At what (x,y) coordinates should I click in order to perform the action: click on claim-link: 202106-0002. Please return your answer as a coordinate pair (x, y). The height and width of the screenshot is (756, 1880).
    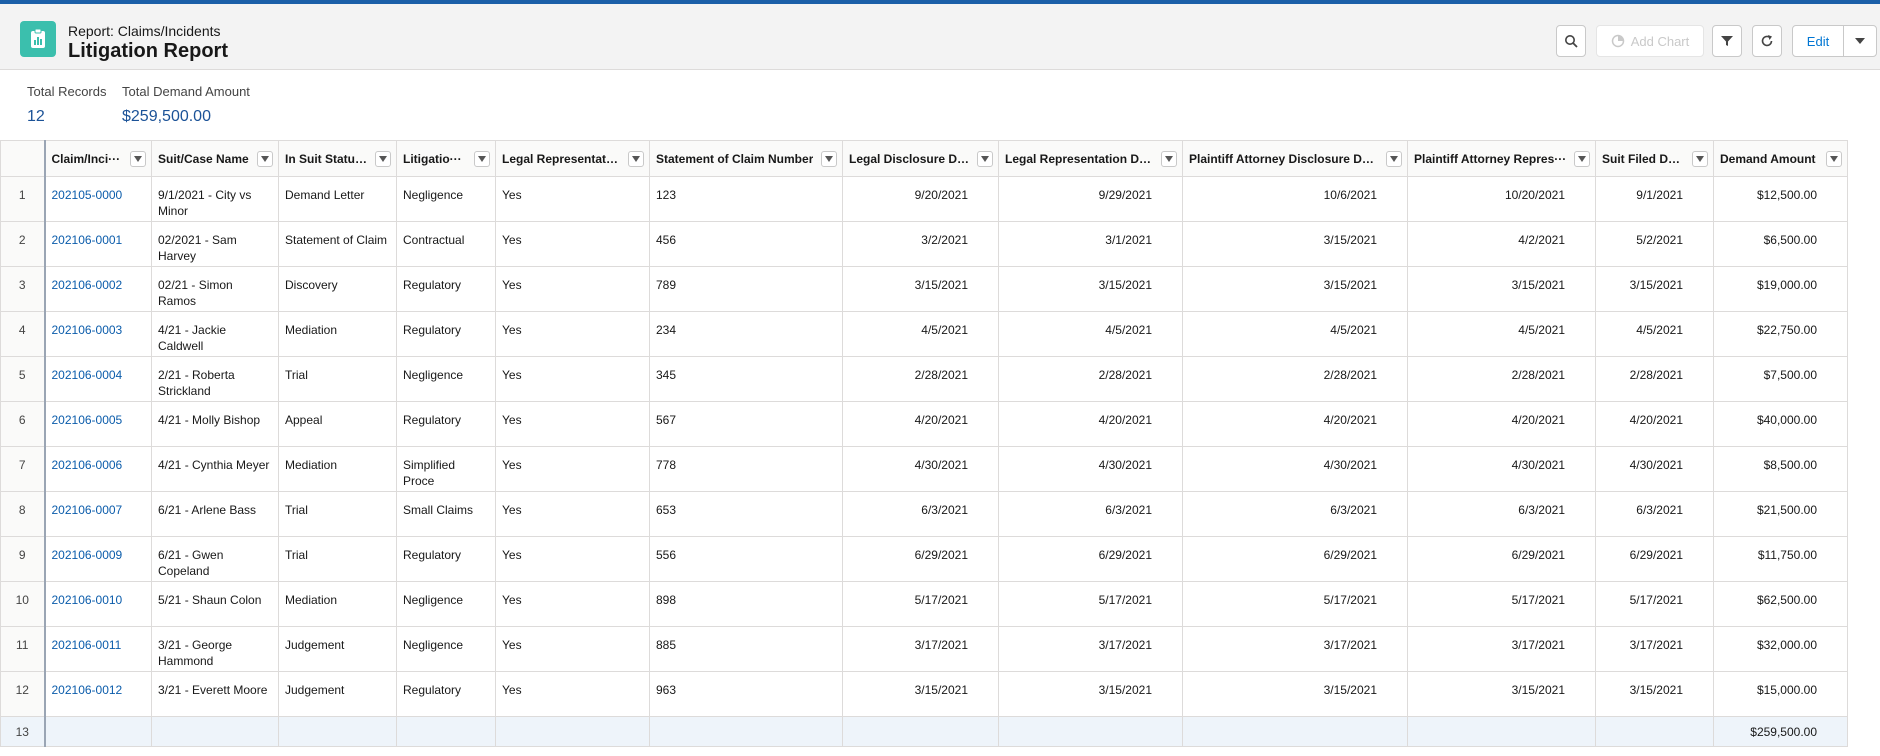
    Looking at the image, I should click on (97, 289).